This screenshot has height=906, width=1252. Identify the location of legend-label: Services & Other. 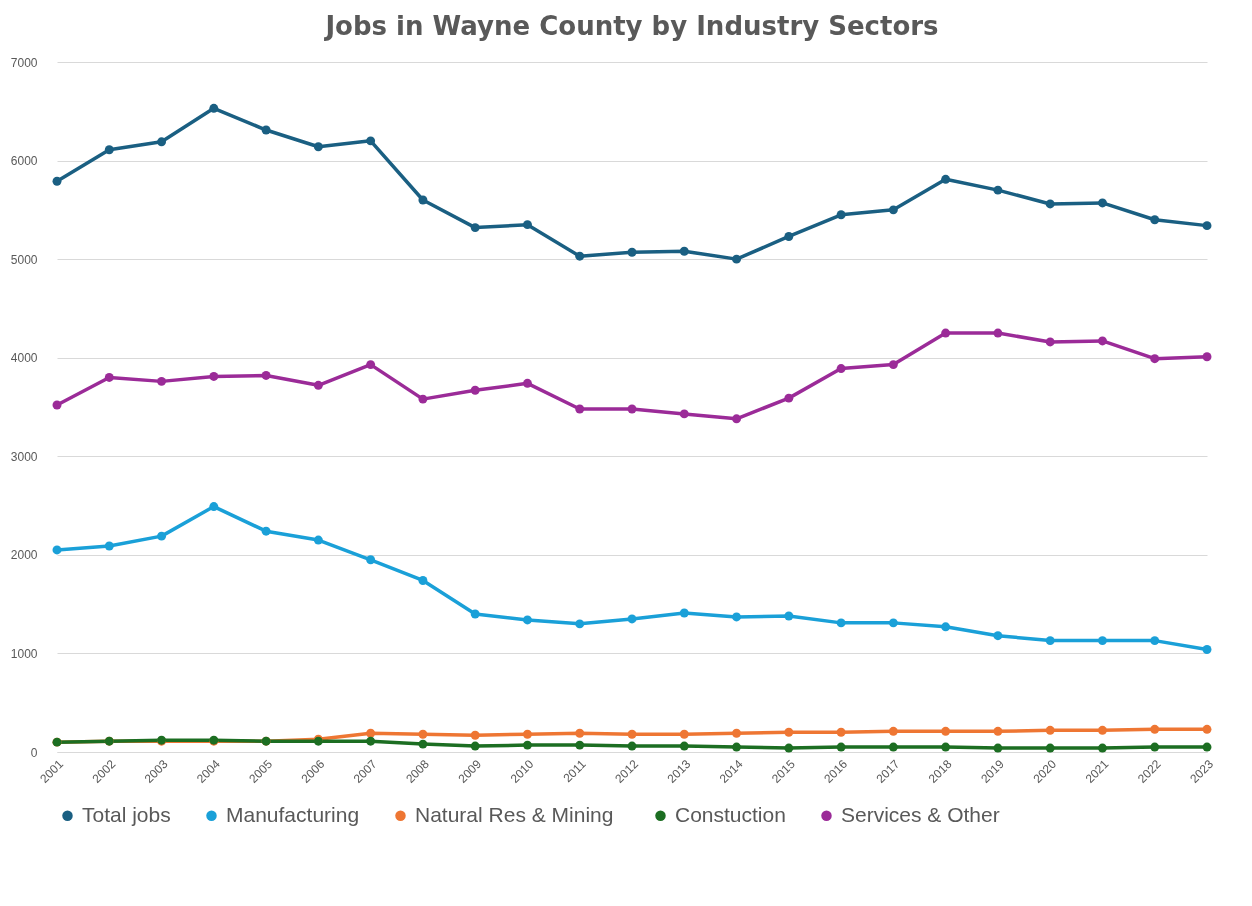
(920, 814).